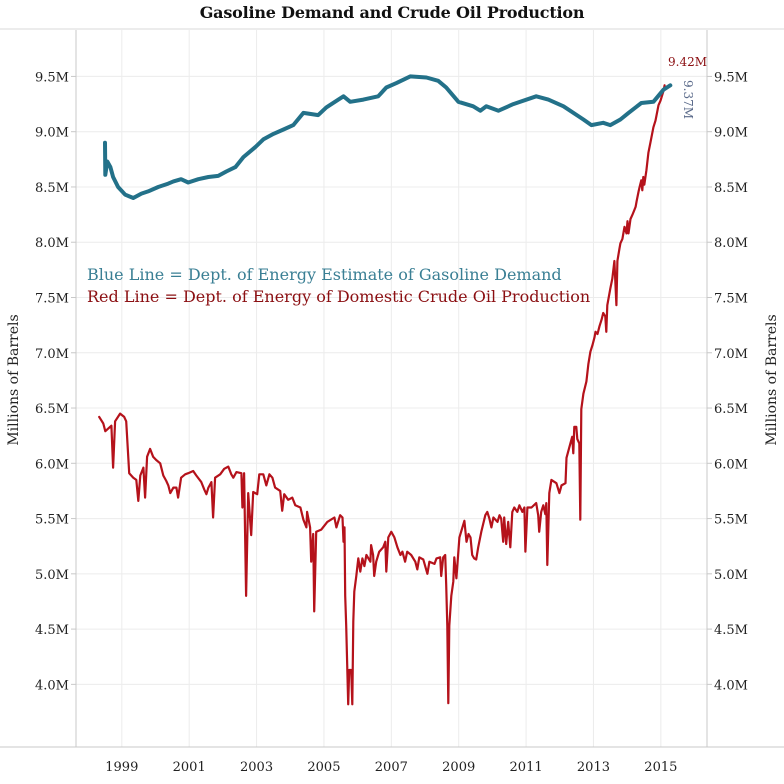 Image resolution: width=784 pixels, height=784 pixels. Describe the element at coordinates (688, 99) in the screenshot. I see `blue-end-label: 9.37M` at that location.